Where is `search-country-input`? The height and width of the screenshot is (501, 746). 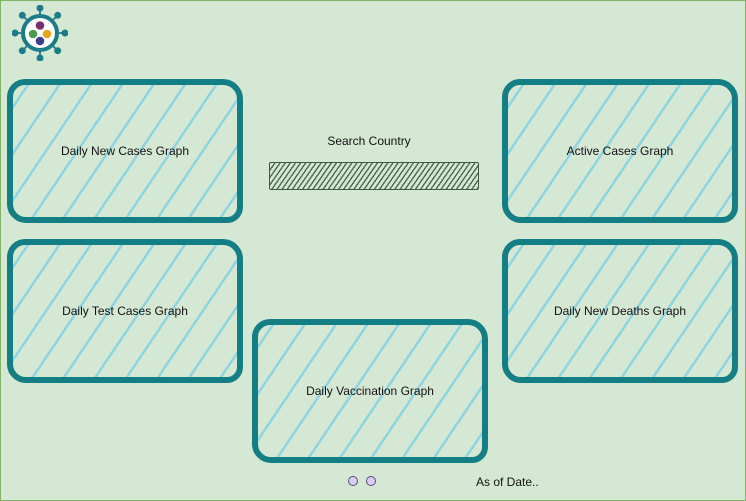 search-country-input is located at coordinates (374, 176).